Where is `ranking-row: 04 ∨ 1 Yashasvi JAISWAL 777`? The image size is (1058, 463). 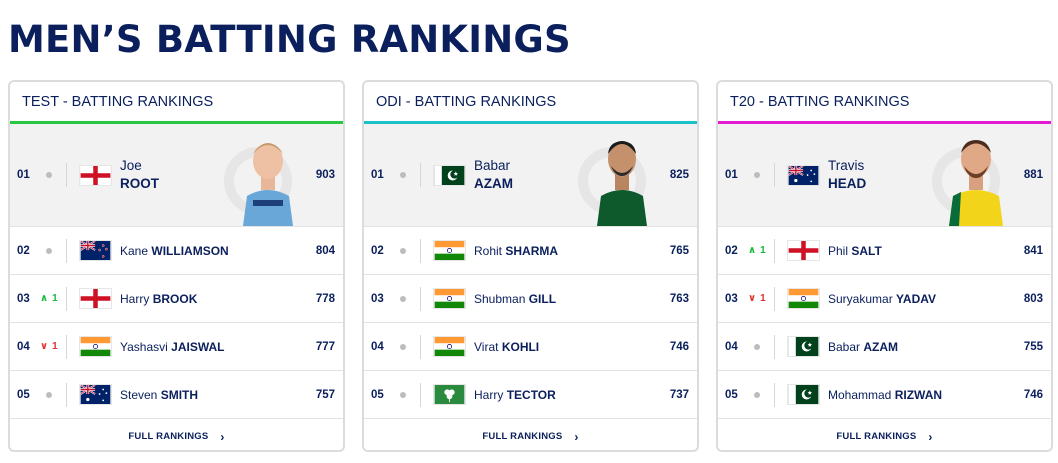 ranking-row: 04 ∨ 1 Yashasvi JAISWAL 777 is located at coordinates (176, 347).